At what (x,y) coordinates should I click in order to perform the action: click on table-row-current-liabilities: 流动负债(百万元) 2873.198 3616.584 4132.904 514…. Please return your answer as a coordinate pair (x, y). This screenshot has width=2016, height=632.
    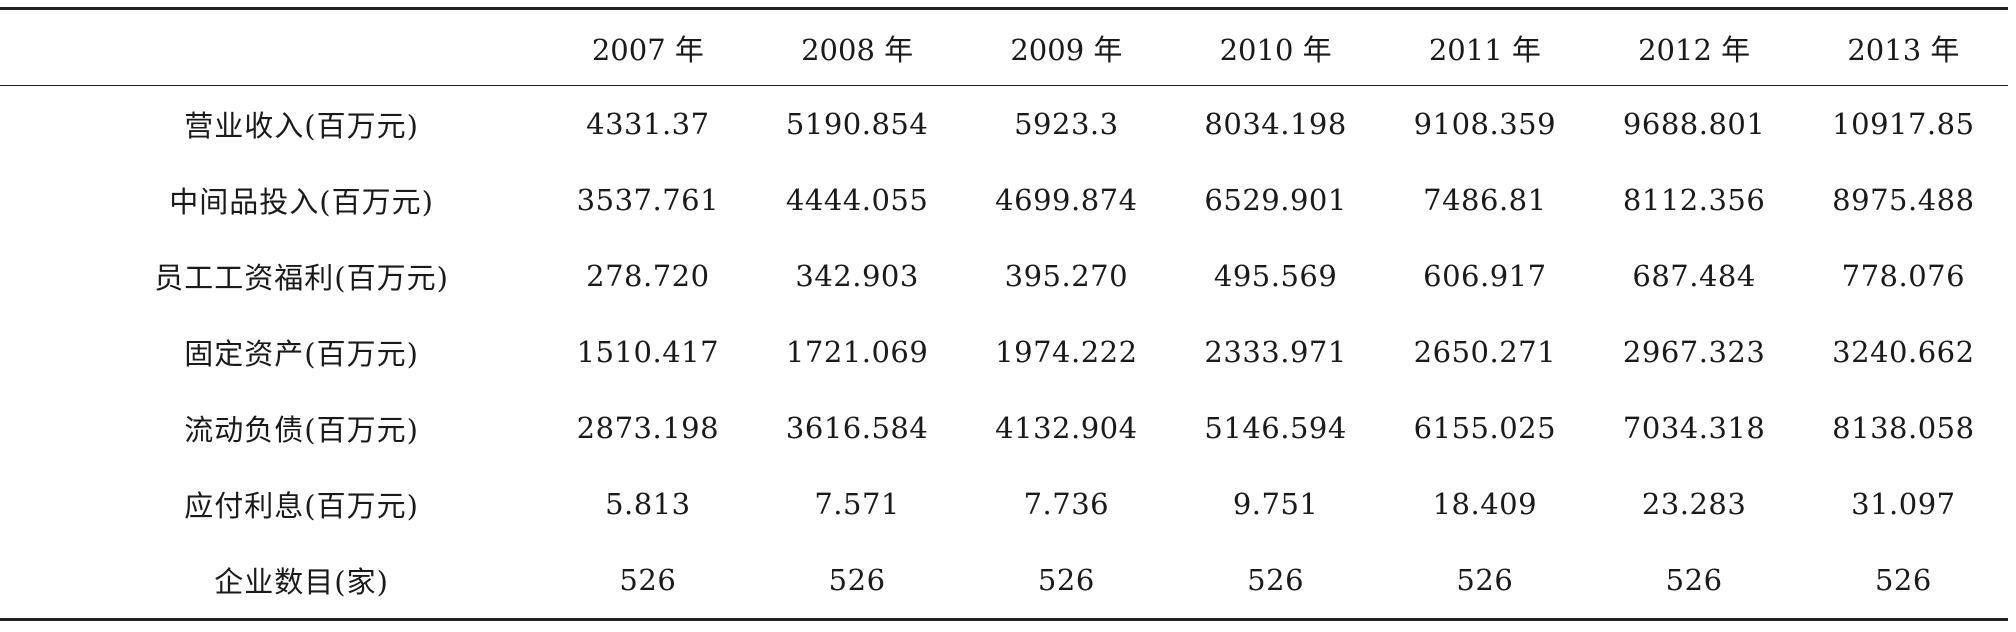
    Looking at the image, I should click on (1004, 428).